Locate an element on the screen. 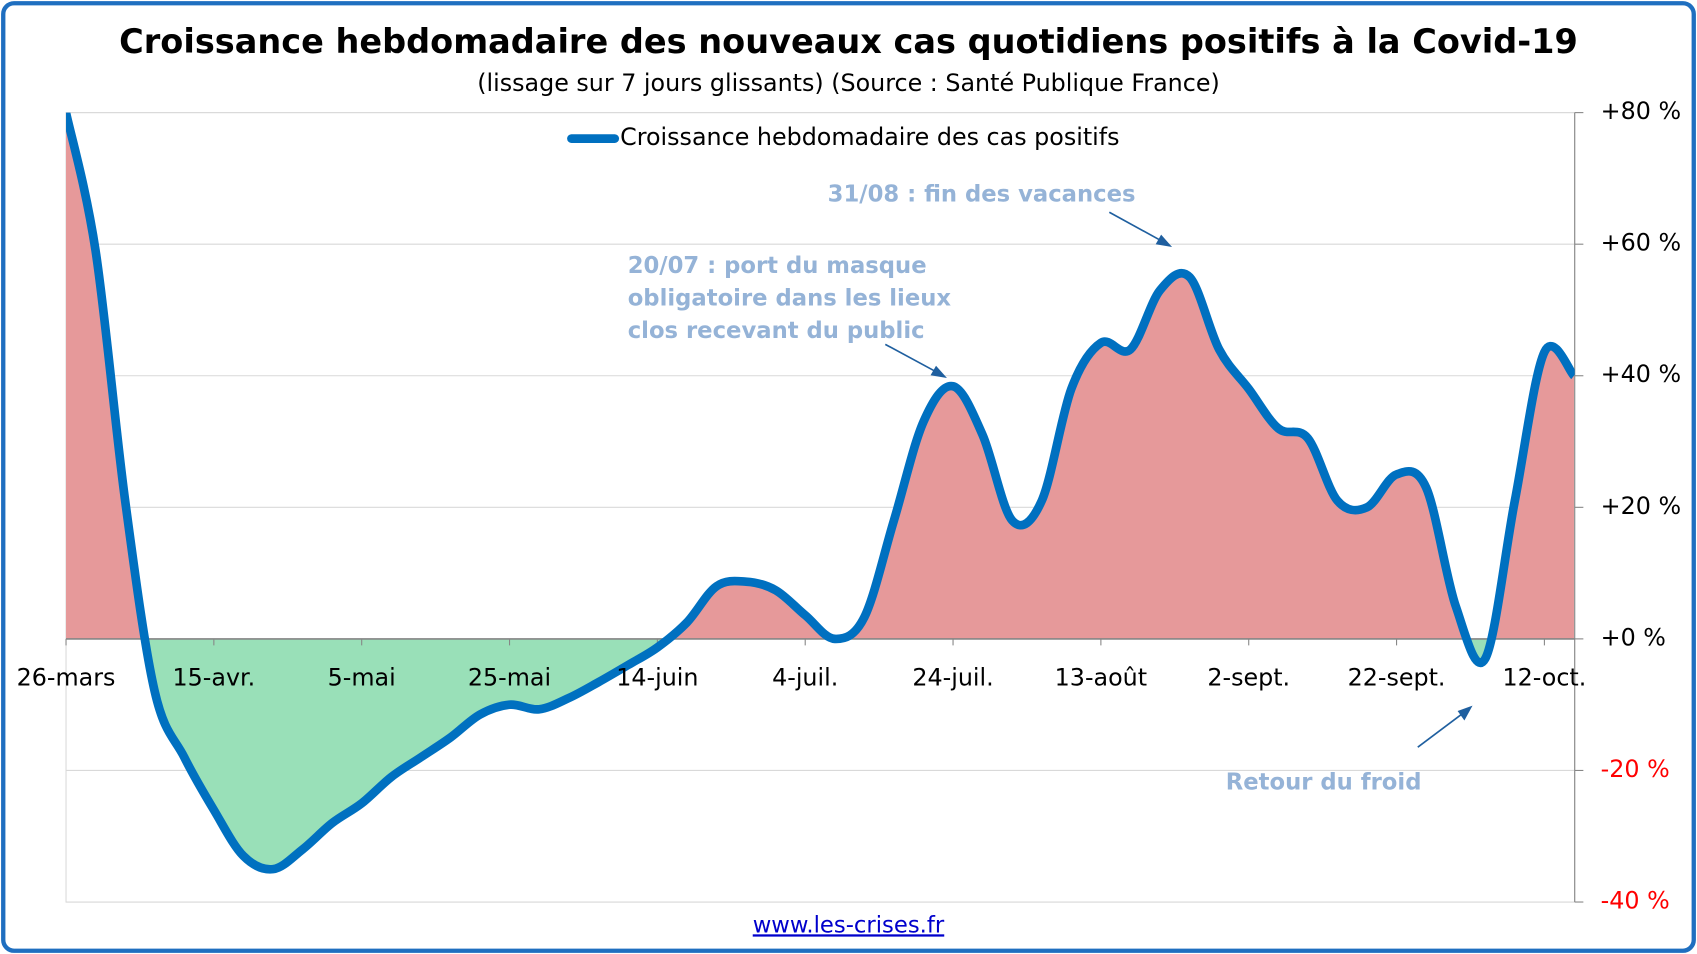 This screenshot has height=954, width=1697. y-tick-label: +40 % is located at coordinates (1641, 374).